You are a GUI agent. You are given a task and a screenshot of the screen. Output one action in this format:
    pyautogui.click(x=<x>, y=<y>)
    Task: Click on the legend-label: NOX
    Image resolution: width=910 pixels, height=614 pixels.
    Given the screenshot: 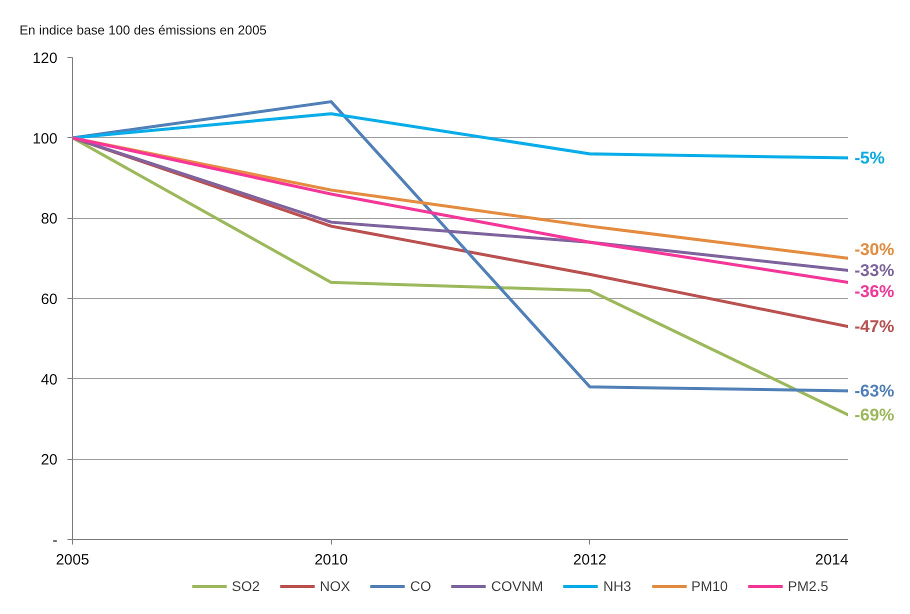 What is the action you would take?
    pyautogui.click(x=335, y=586)
    